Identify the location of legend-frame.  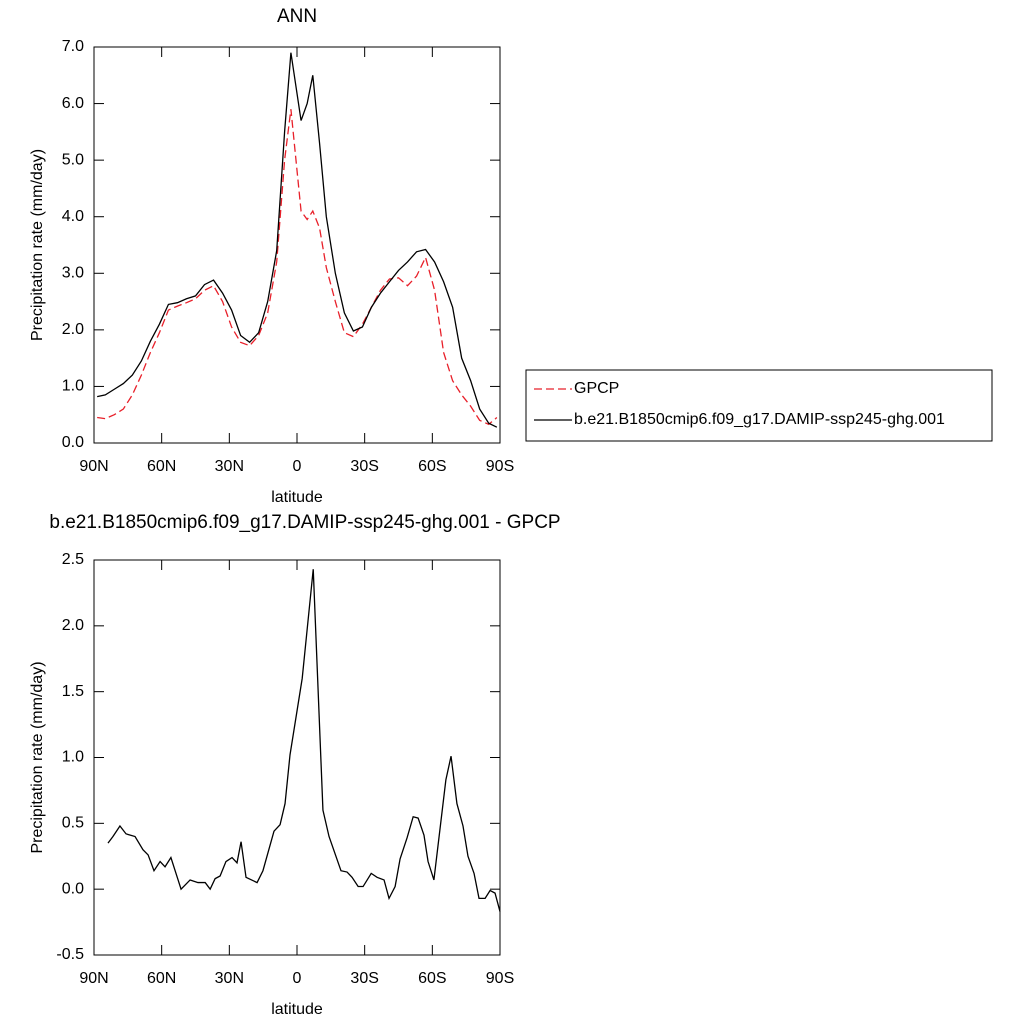
(759, 405).